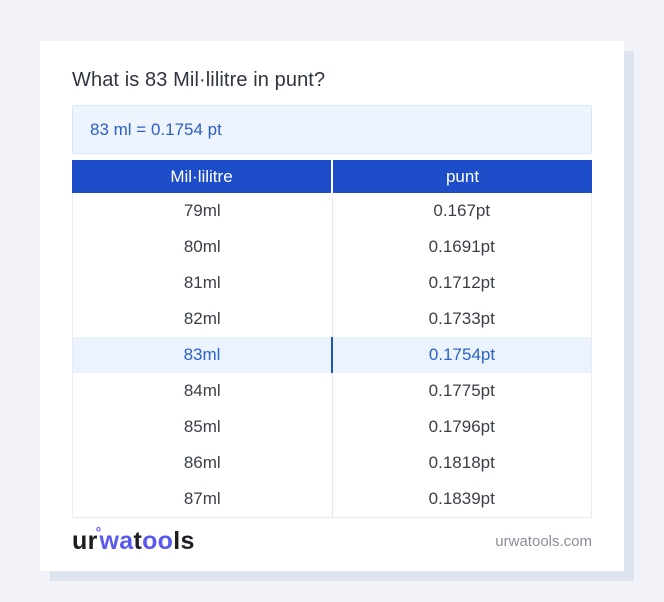  What do you see at coordinates (461, 318) in the screenshot?
I see `punt-cell: 0.1733pt` at bounding box center [461, 318].